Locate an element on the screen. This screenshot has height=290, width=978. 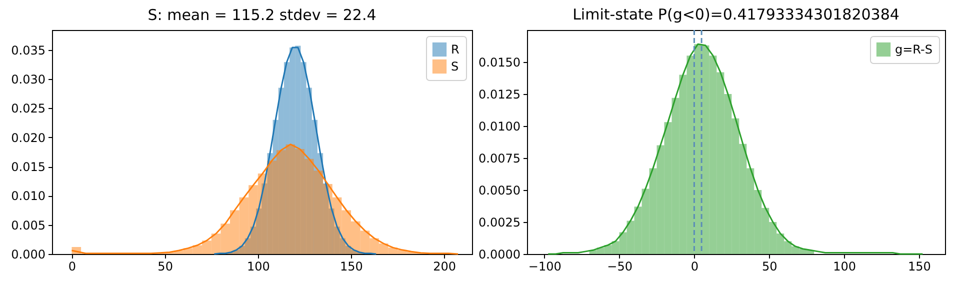
chart-title: S: mean = 115.2 stdev = 22.4 is located at coordinates (262, 15).